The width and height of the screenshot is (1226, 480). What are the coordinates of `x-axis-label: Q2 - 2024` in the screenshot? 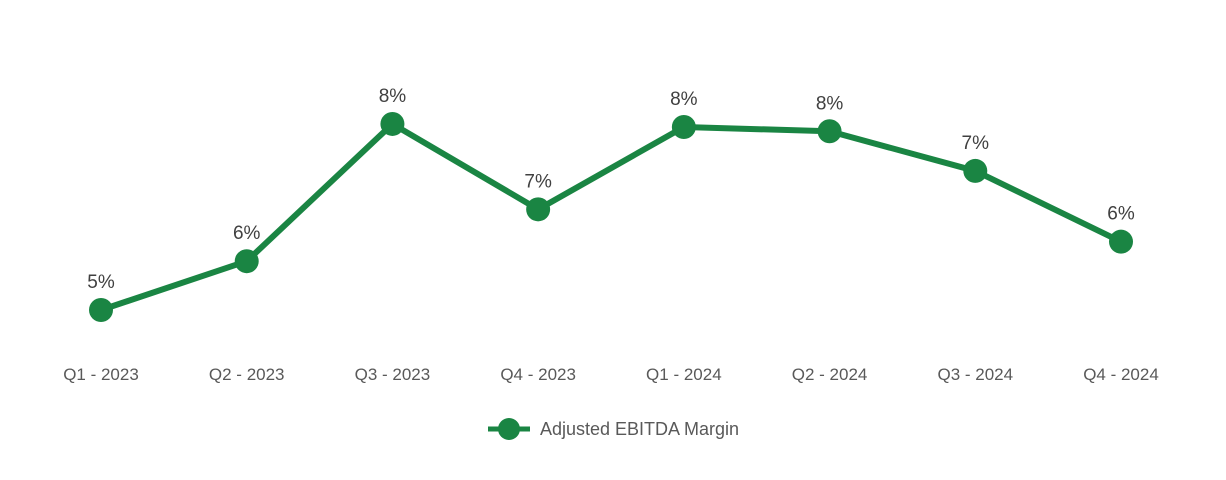 It's located at (830, 374).